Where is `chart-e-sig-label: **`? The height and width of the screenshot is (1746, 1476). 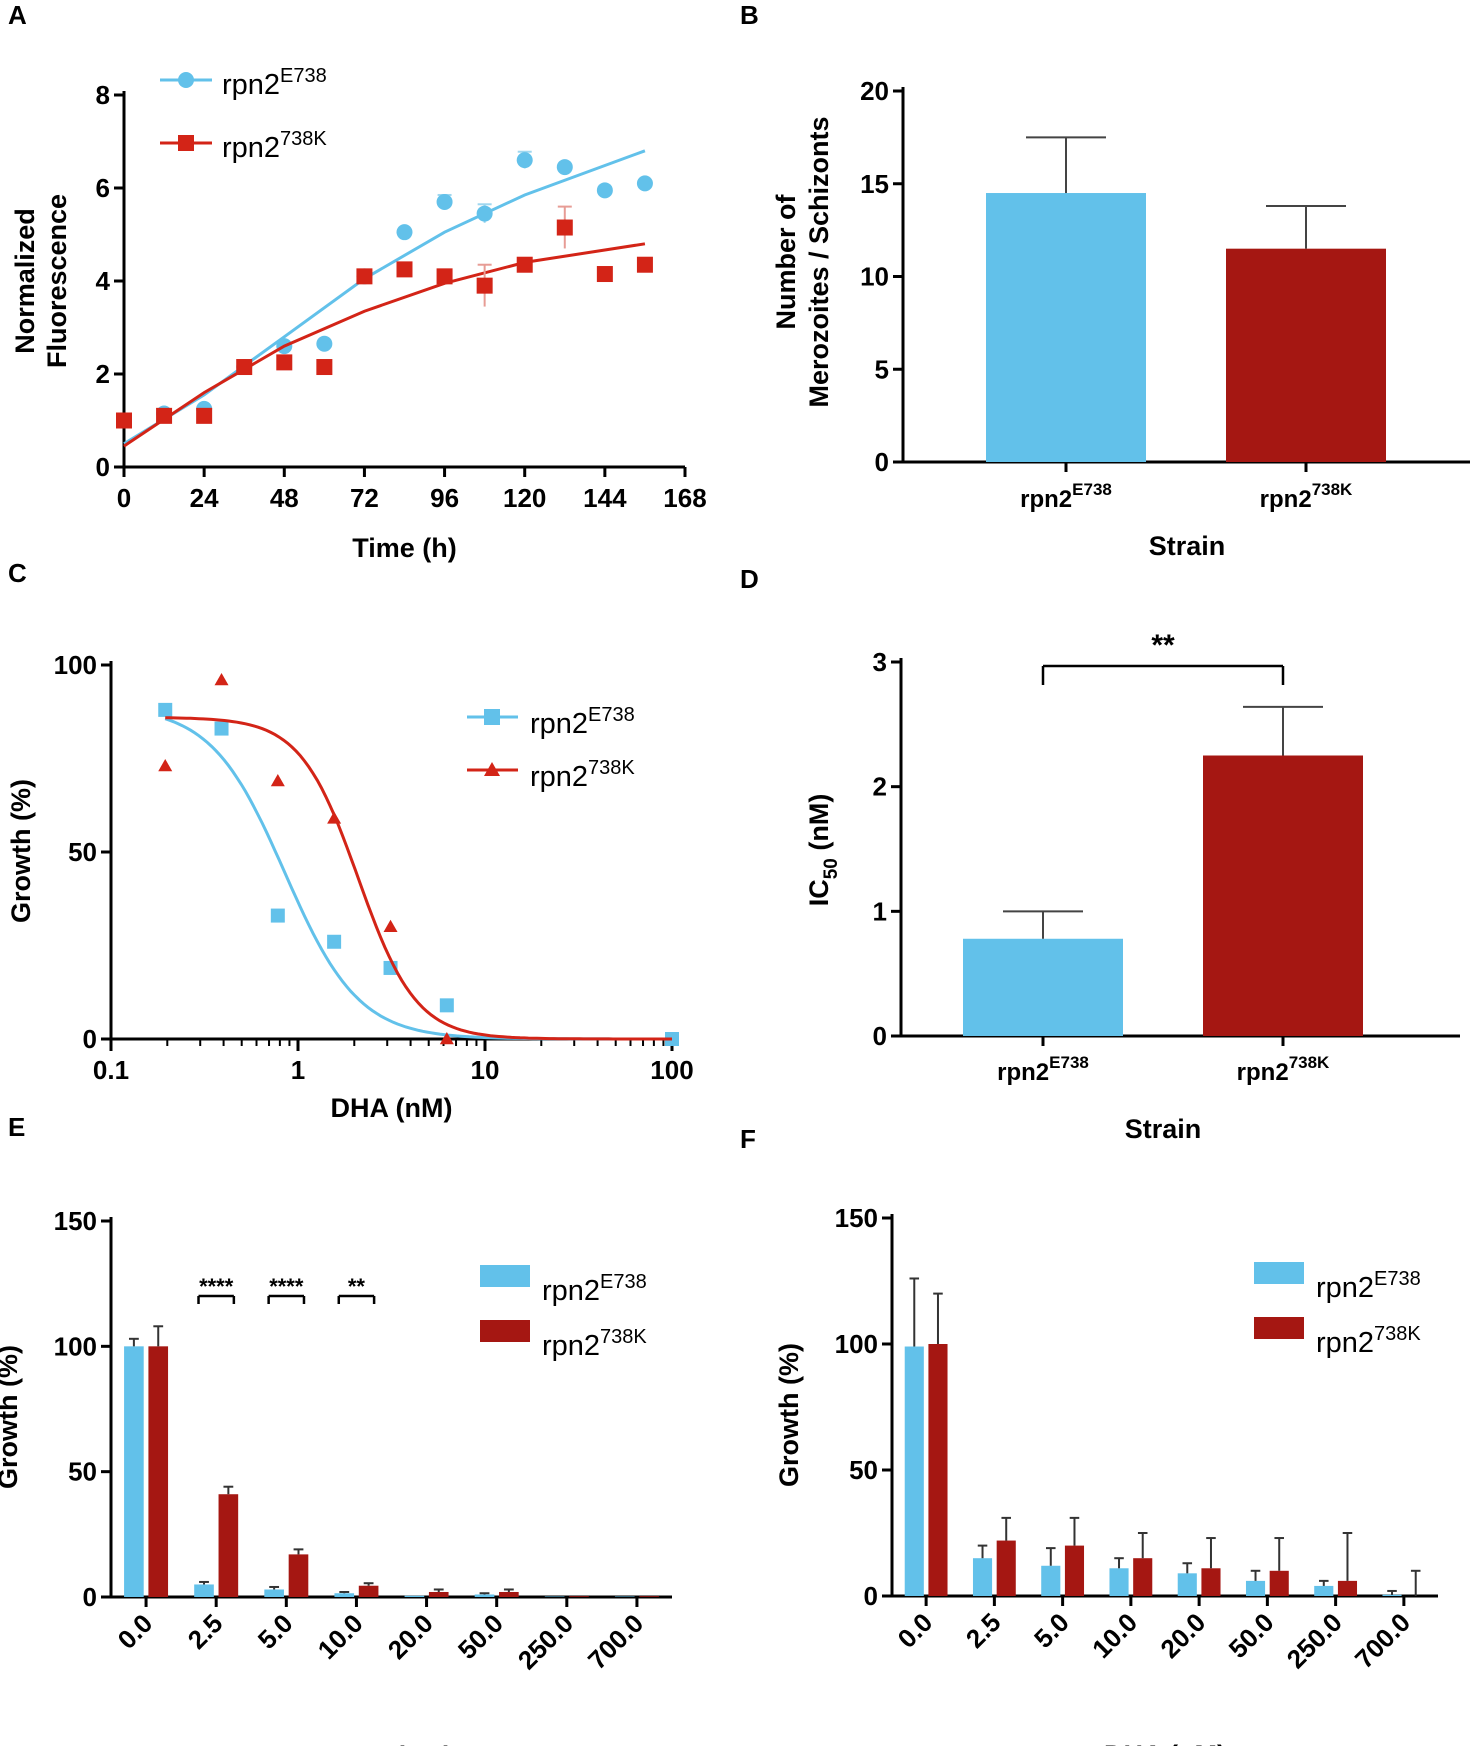 chart-e-sig-label: ** is located at coordinates (357, 1286).